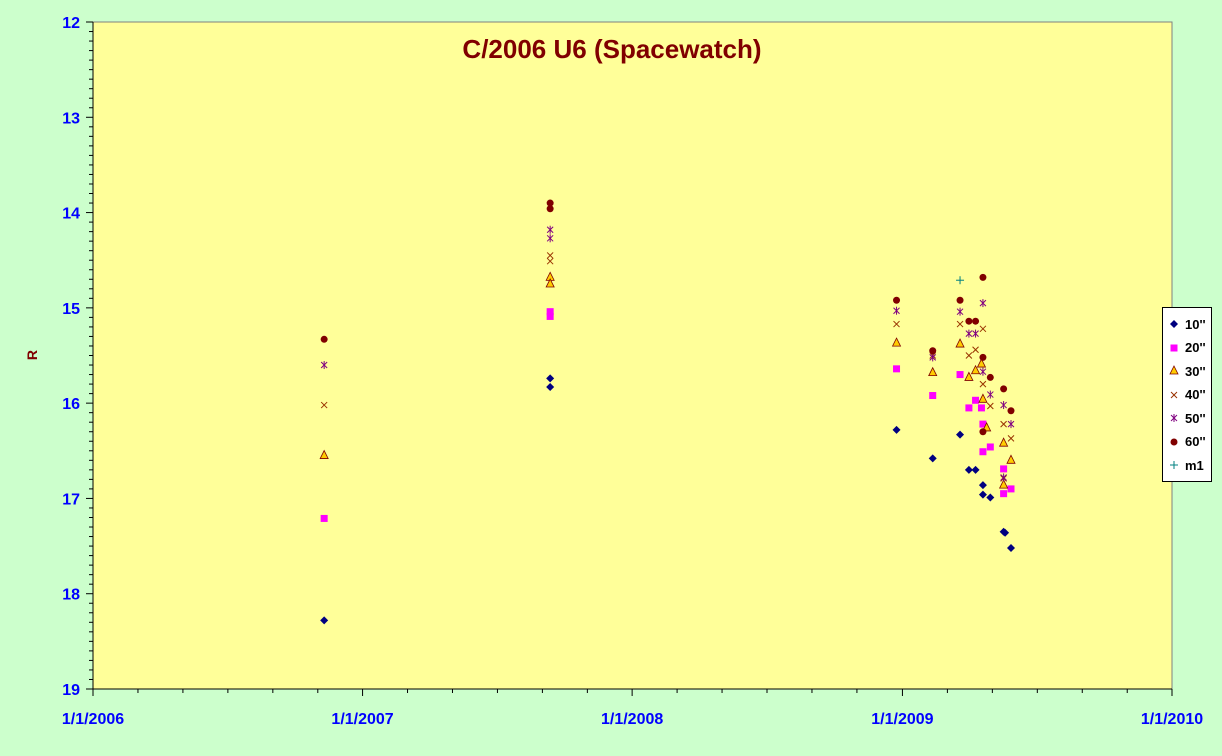  What do you see at coordinates (71, 499) in the screenshot?
I see `y-tick-label: 17` at bounding box center [71, 499].